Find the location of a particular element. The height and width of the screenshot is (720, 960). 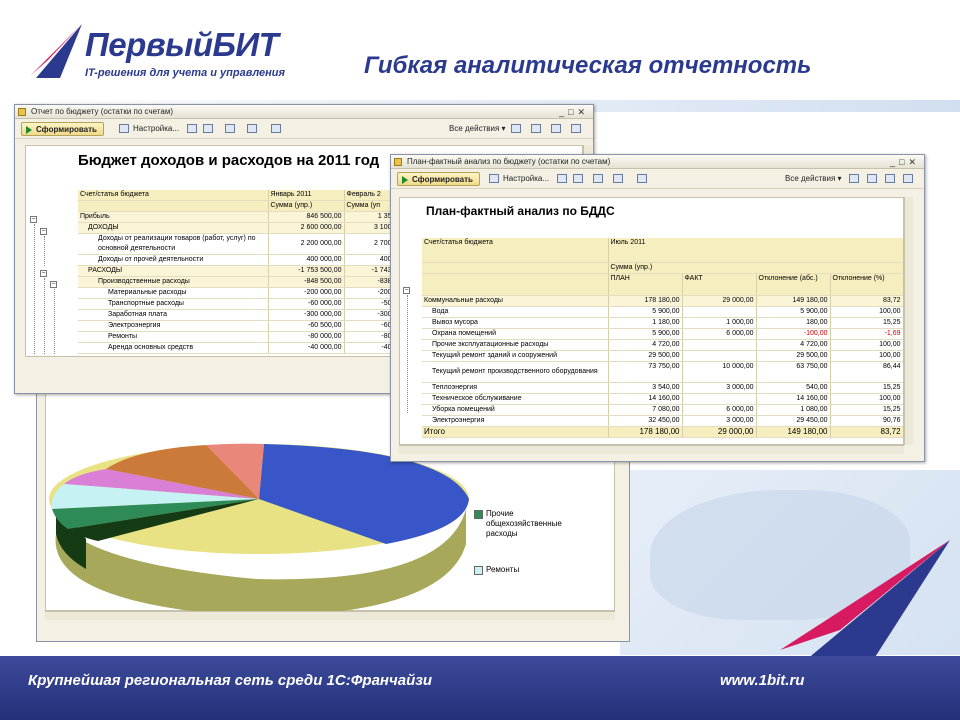

row-deviation-abs: 63 750,00 is located at coordinates (793, 372).